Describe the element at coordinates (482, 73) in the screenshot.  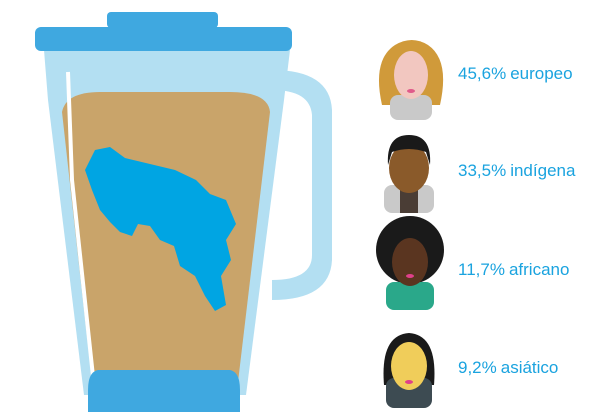
I see `percent: 45,6%` at that location.